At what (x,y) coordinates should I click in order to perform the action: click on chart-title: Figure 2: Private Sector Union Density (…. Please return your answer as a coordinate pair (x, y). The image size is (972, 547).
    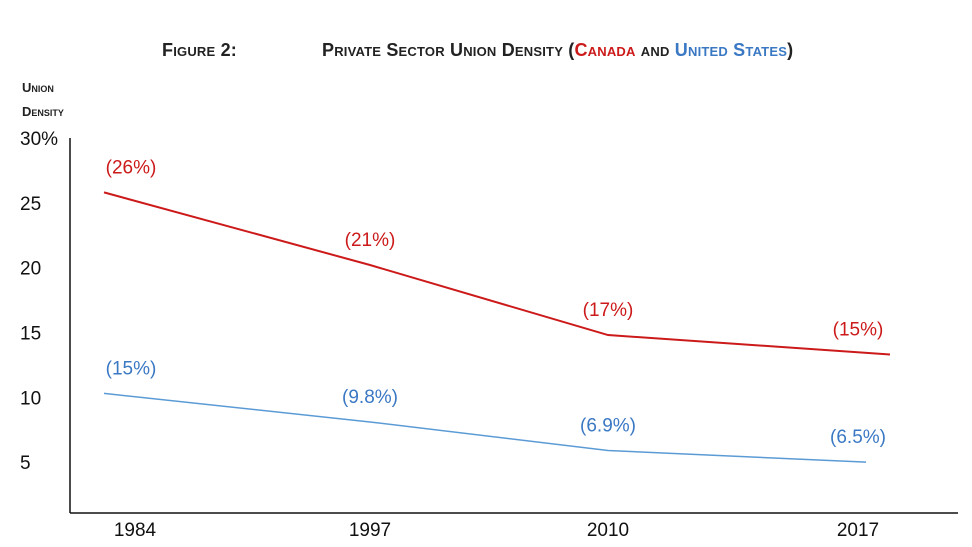
    Looking at the image, I should click on (486, 60).